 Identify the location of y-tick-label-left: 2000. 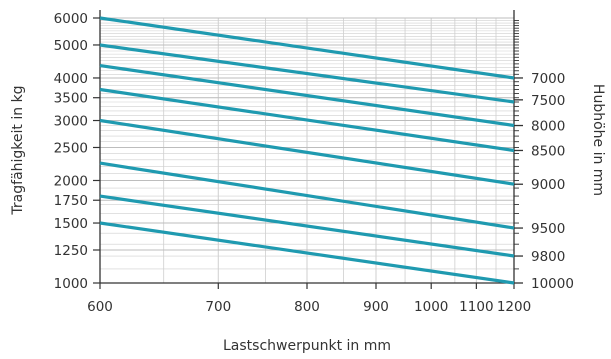
(71, 181).